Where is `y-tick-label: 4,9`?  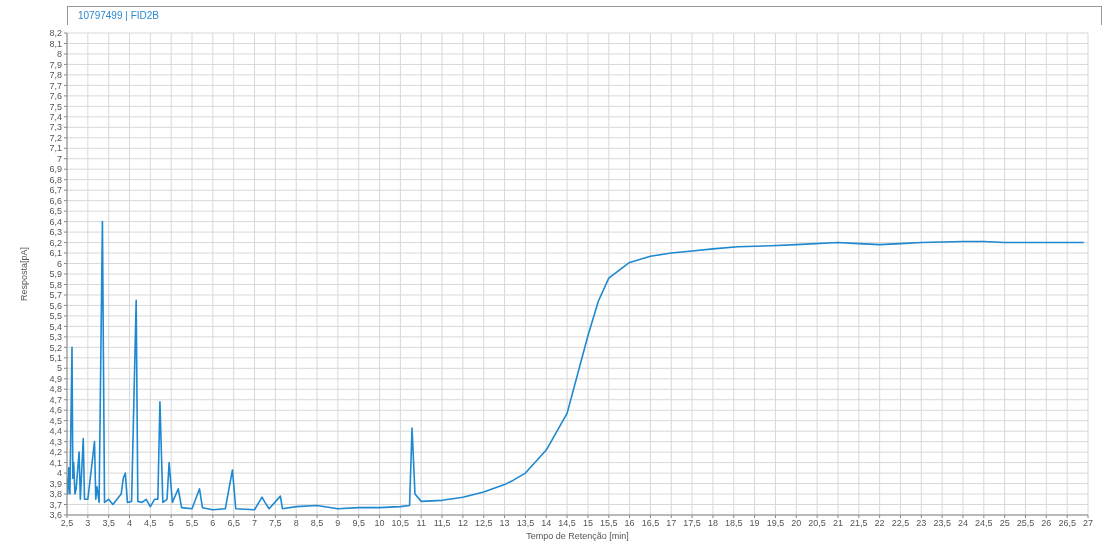
y-tick-label: 4,9 is located at coordinates (55, 378).